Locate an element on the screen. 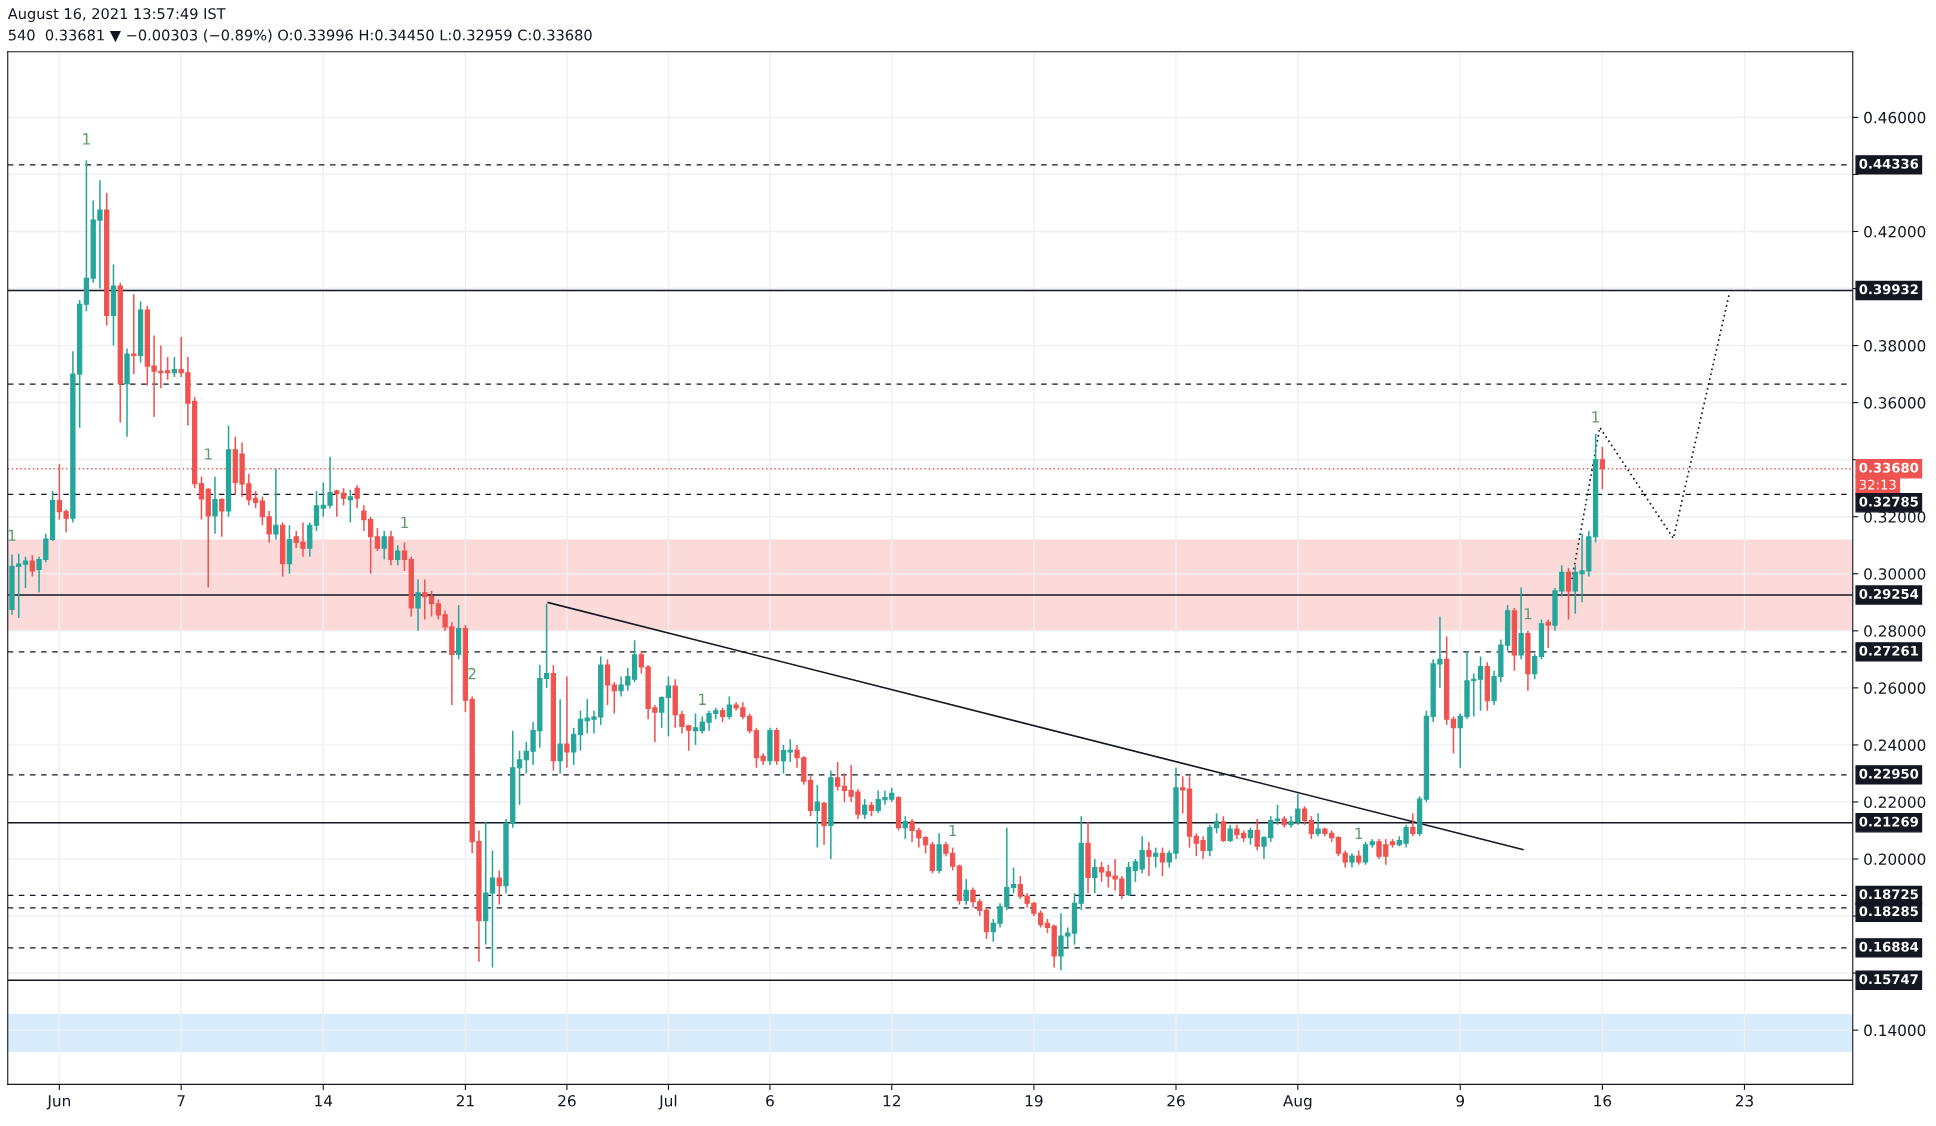  x-tick-label: 19 is located at coordinates (1034, 1101).